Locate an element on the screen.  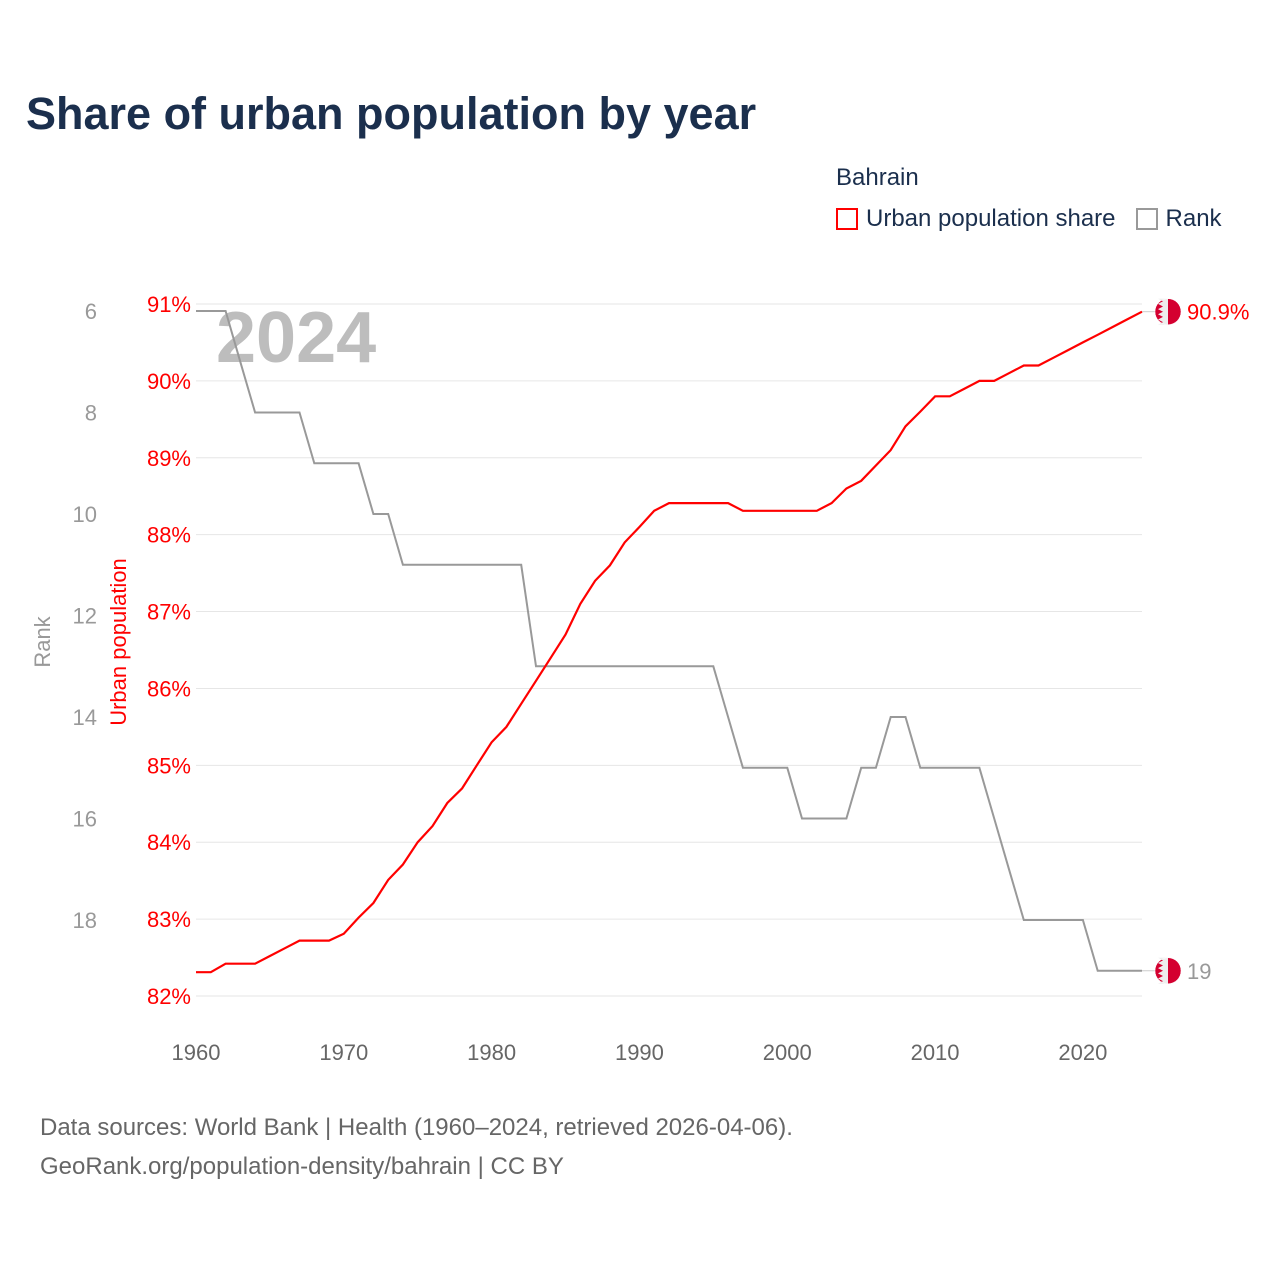
x-tick-label: 1970 is located at coordinates (343, 1052).